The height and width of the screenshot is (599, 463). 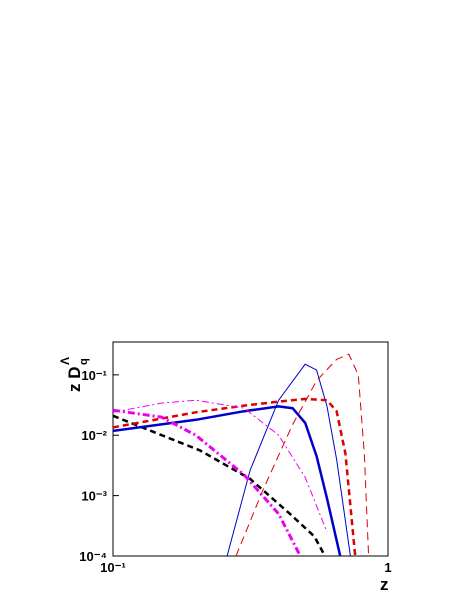 What do you see at coordinates (113, 567) in the screenshot?
I see `x-tick-label: 10⁻¹` at bounding box center [113, 567].